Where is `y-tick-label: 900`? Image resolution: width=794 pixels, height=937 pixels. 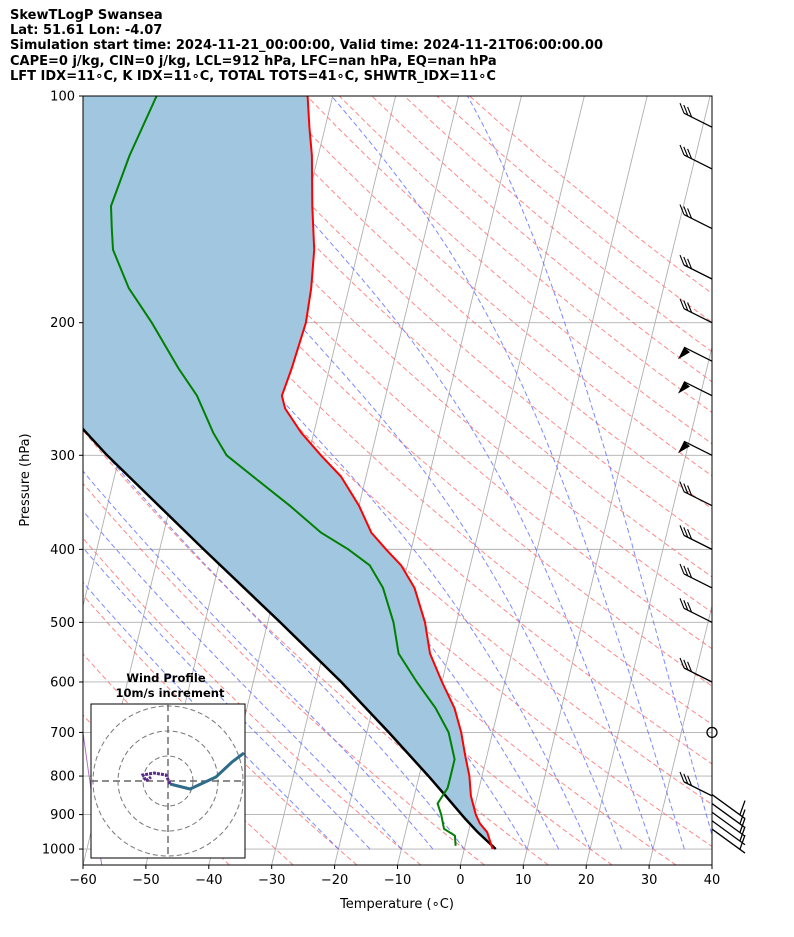
y-tick-label: 900 is located at coordinates (62, 815).